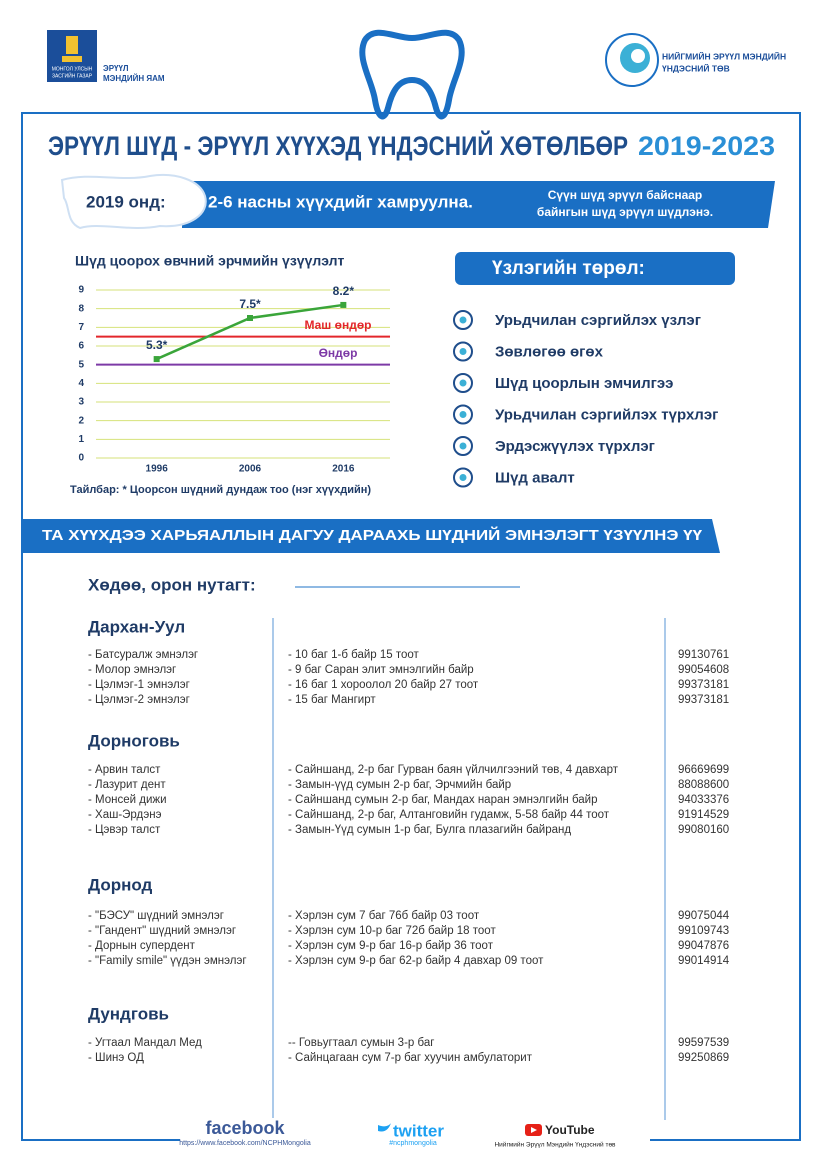 The height and width of the screenshot is (1167, 825). What do you see at coordinates (534, 1130) in the screenshot?
I see `youtube-play` at bounding box center [534, 1130].